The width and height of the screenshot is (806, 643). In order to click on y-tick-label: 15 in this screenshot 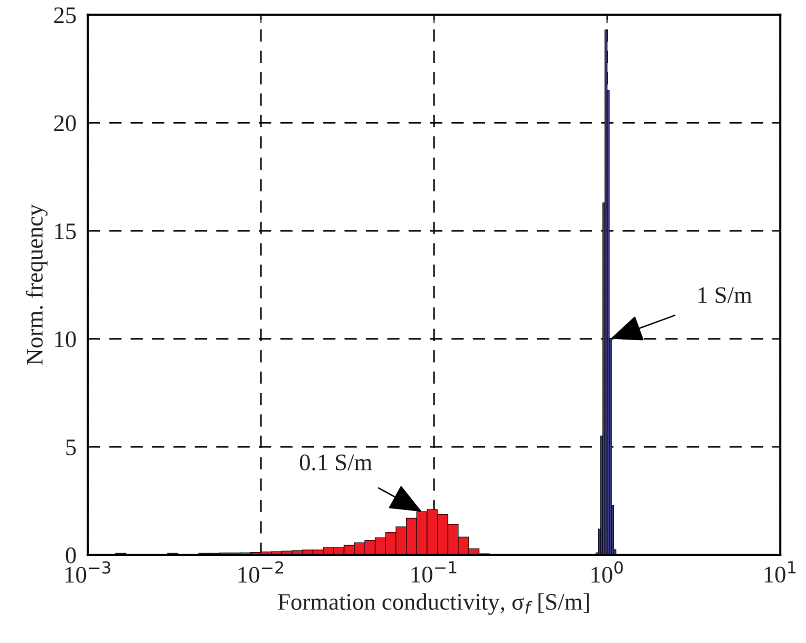, I will do `click(65, 231)`.